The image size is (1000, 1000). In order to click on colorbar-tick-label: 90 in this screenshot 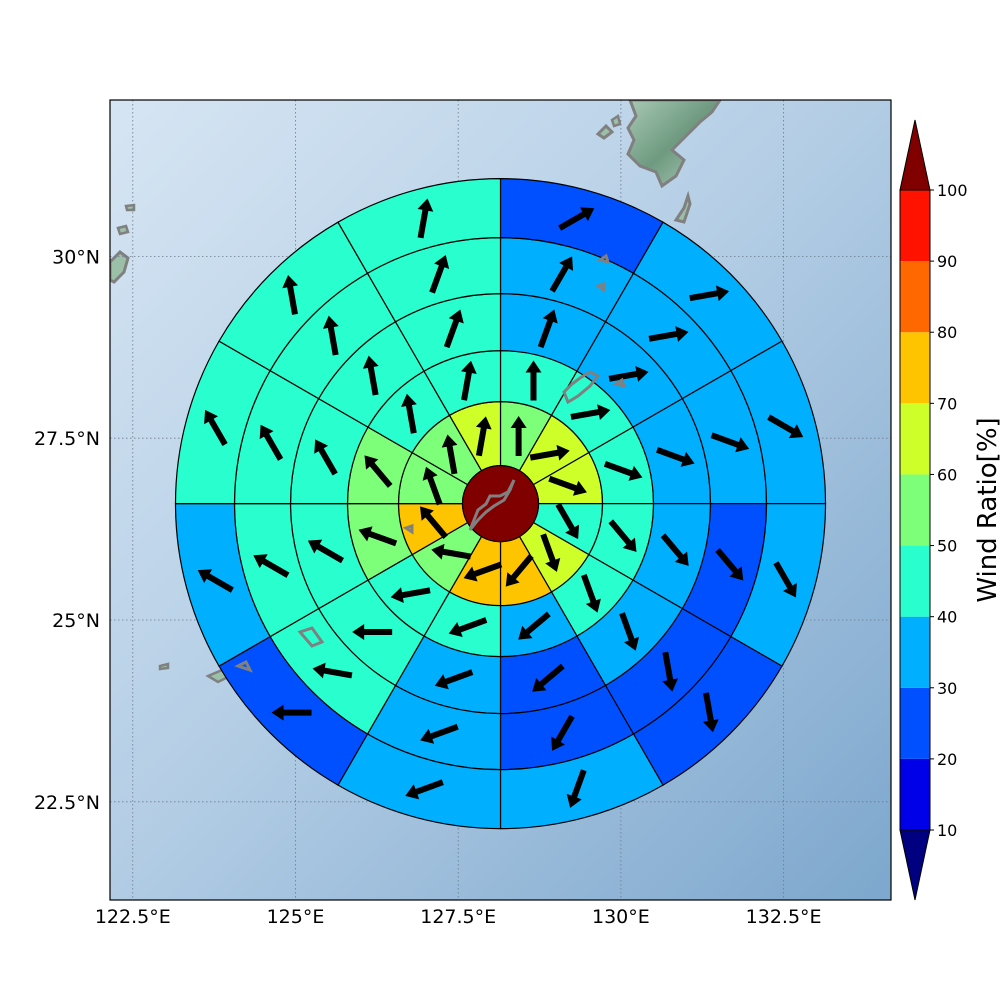, I will do `click(947, 261)`.